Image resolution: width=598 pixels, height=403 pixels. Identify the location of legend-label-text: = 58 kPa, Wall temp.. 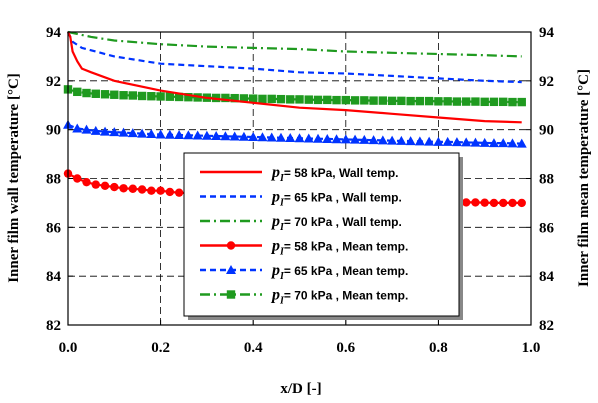
(341, 173).